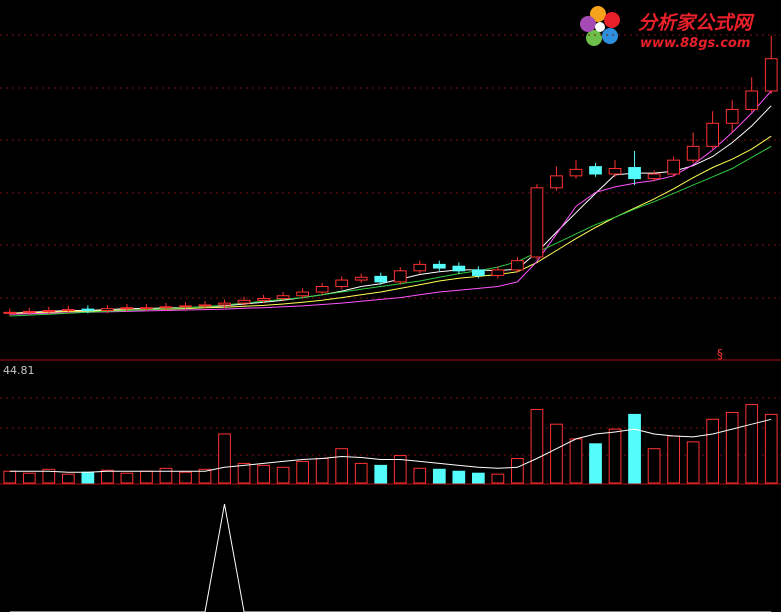  Describe the element at coordinates (390, 445) in the screenshot. I see `volume-ma-line` at that location.